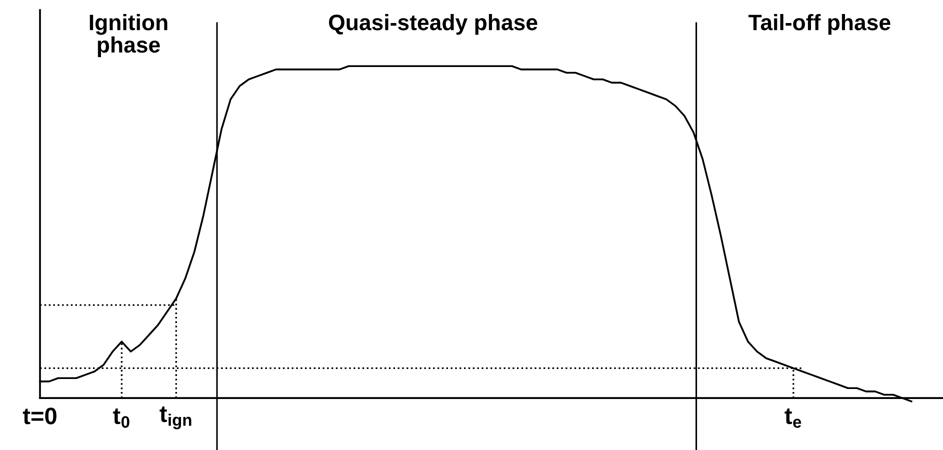  I want to click on x-tick-label: t$_{e}$, so click(793, 418).